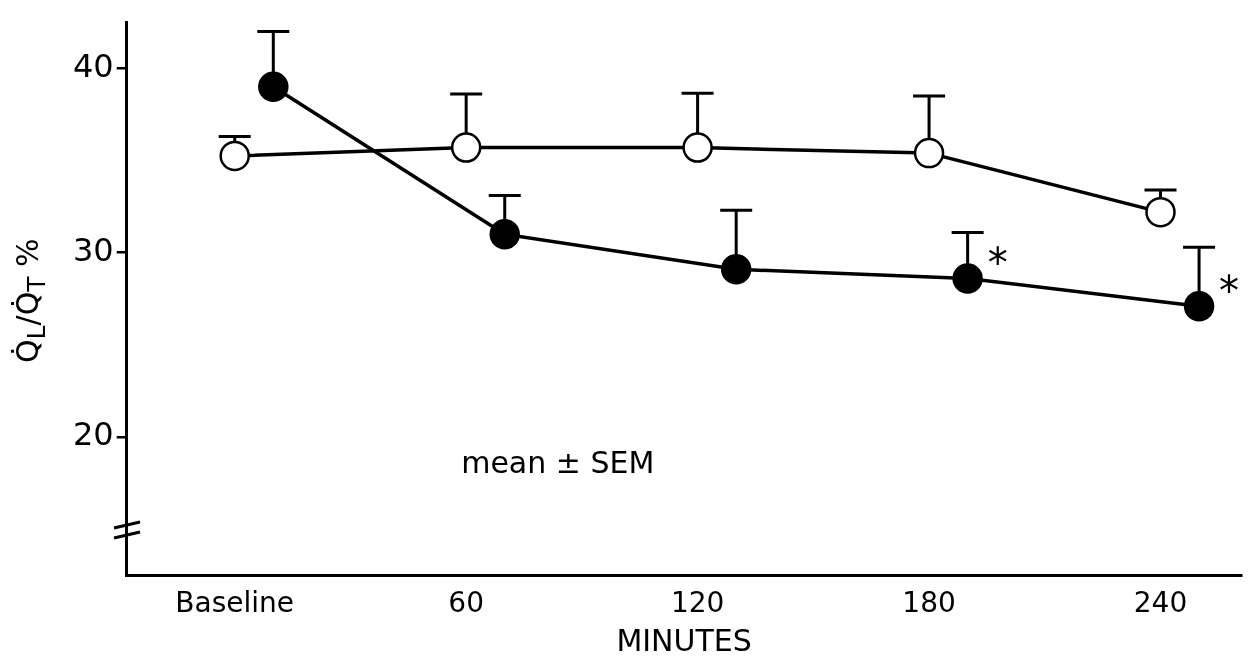  Describe the element at coordinates (466, 603) in the screenshot. I see `x-tick-label: 60` at that location.